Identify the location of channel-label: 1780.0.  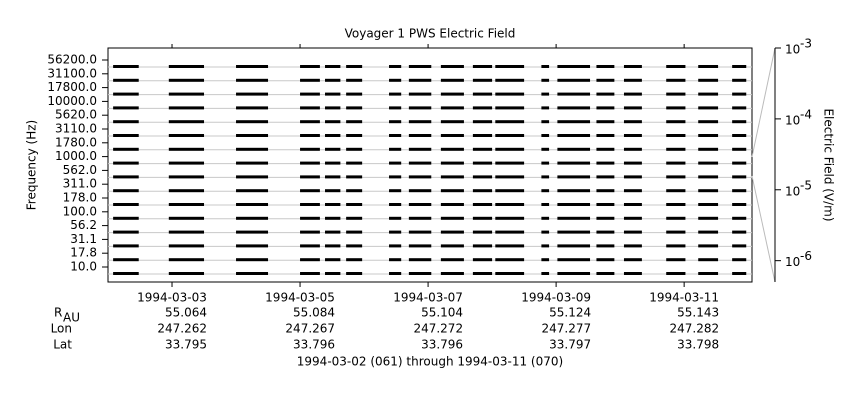
(76, 142).